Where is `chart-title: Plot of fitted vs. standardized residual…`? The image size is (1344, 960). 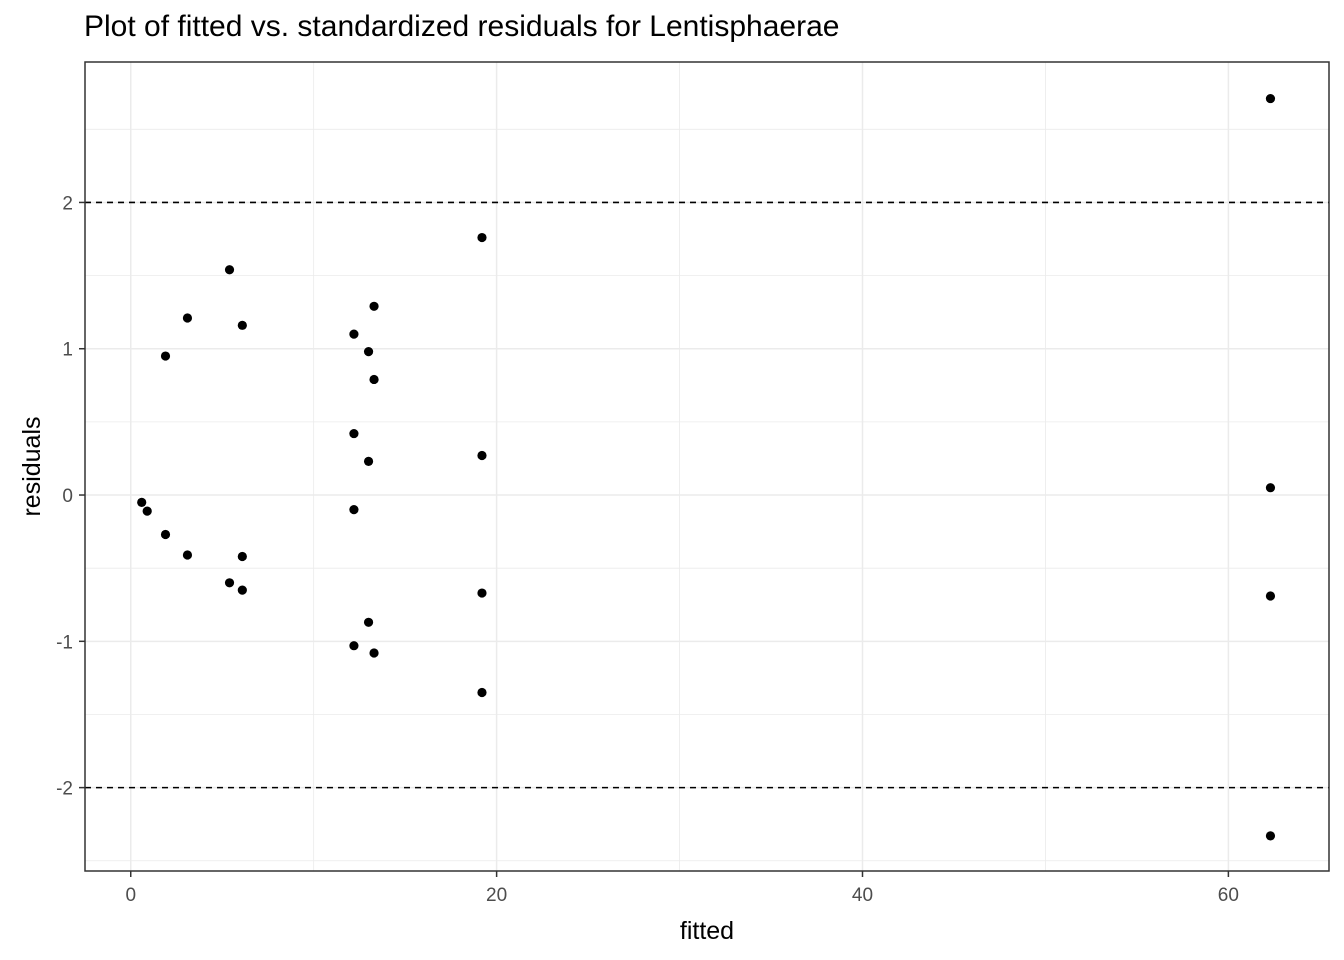
chart-title: Plot of fitted vs. standardized residual… is located at coordinates (462, 26).